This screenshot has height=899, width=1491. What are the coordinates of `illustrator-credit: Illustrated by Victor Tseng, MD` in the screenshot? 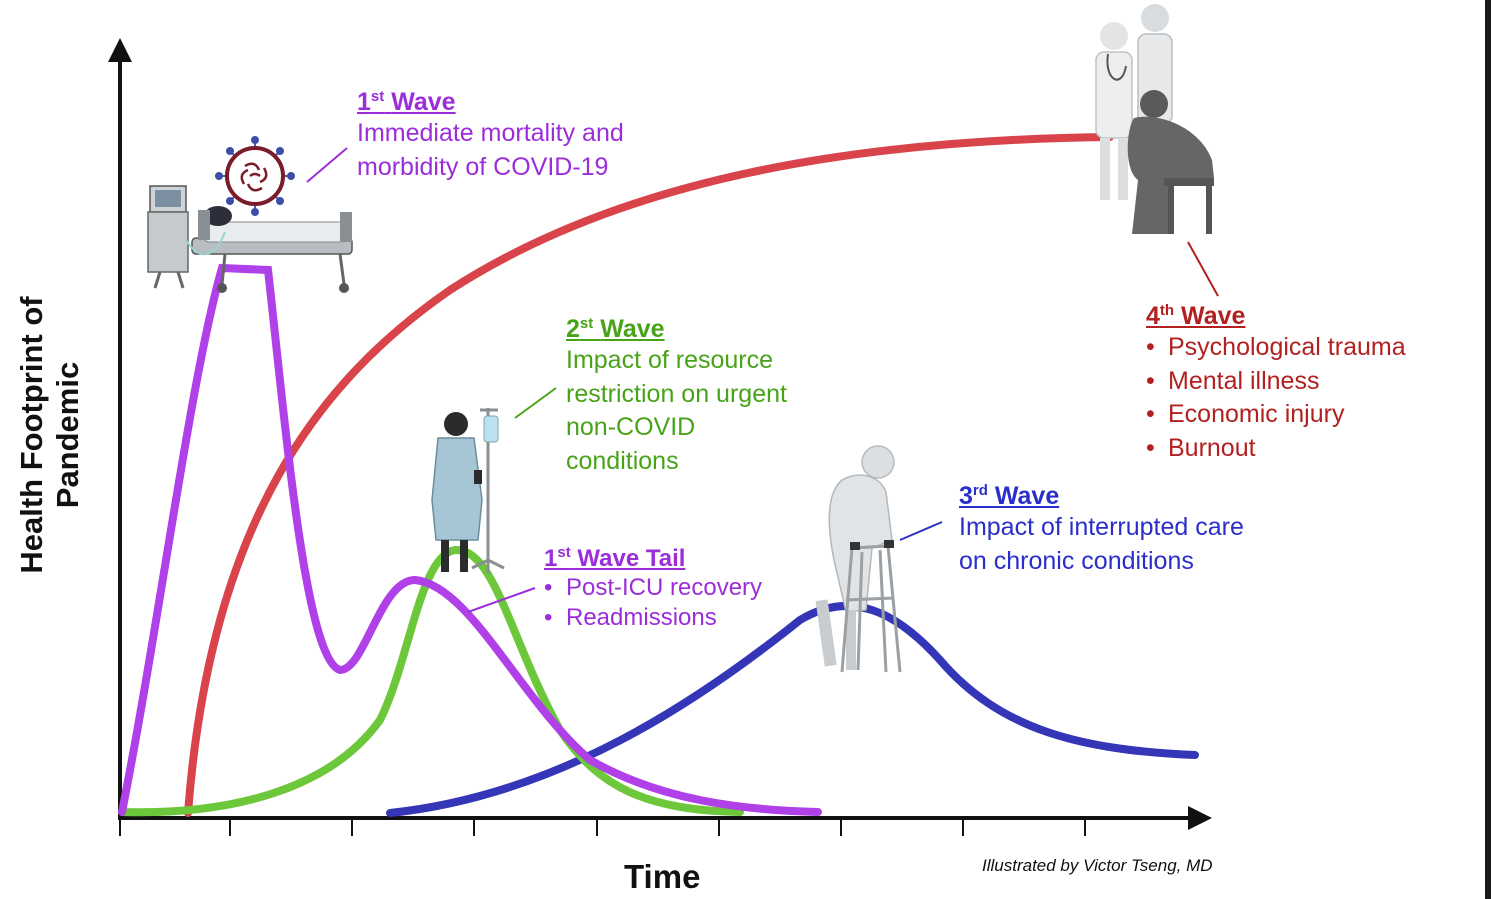 It's located at (1097, 865).